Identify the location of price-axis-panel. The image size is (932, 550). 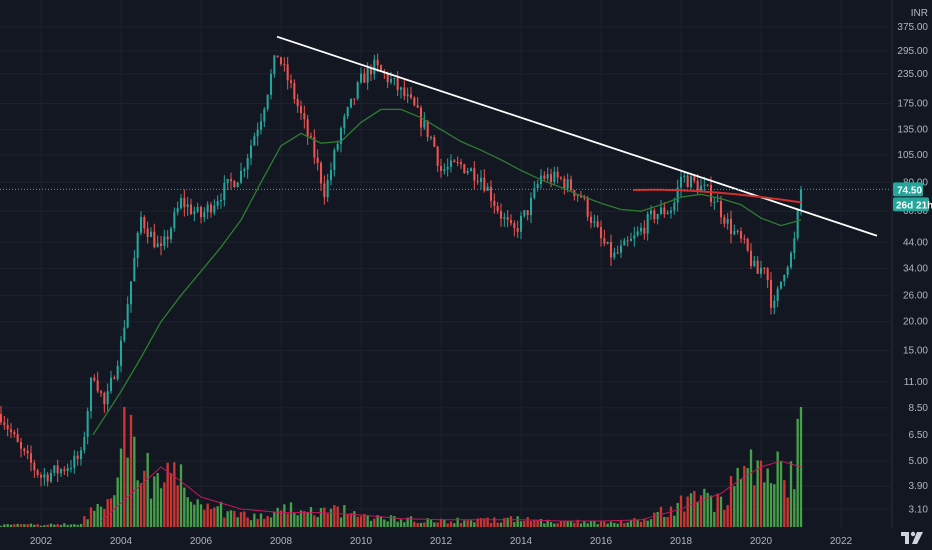
(912, 264).